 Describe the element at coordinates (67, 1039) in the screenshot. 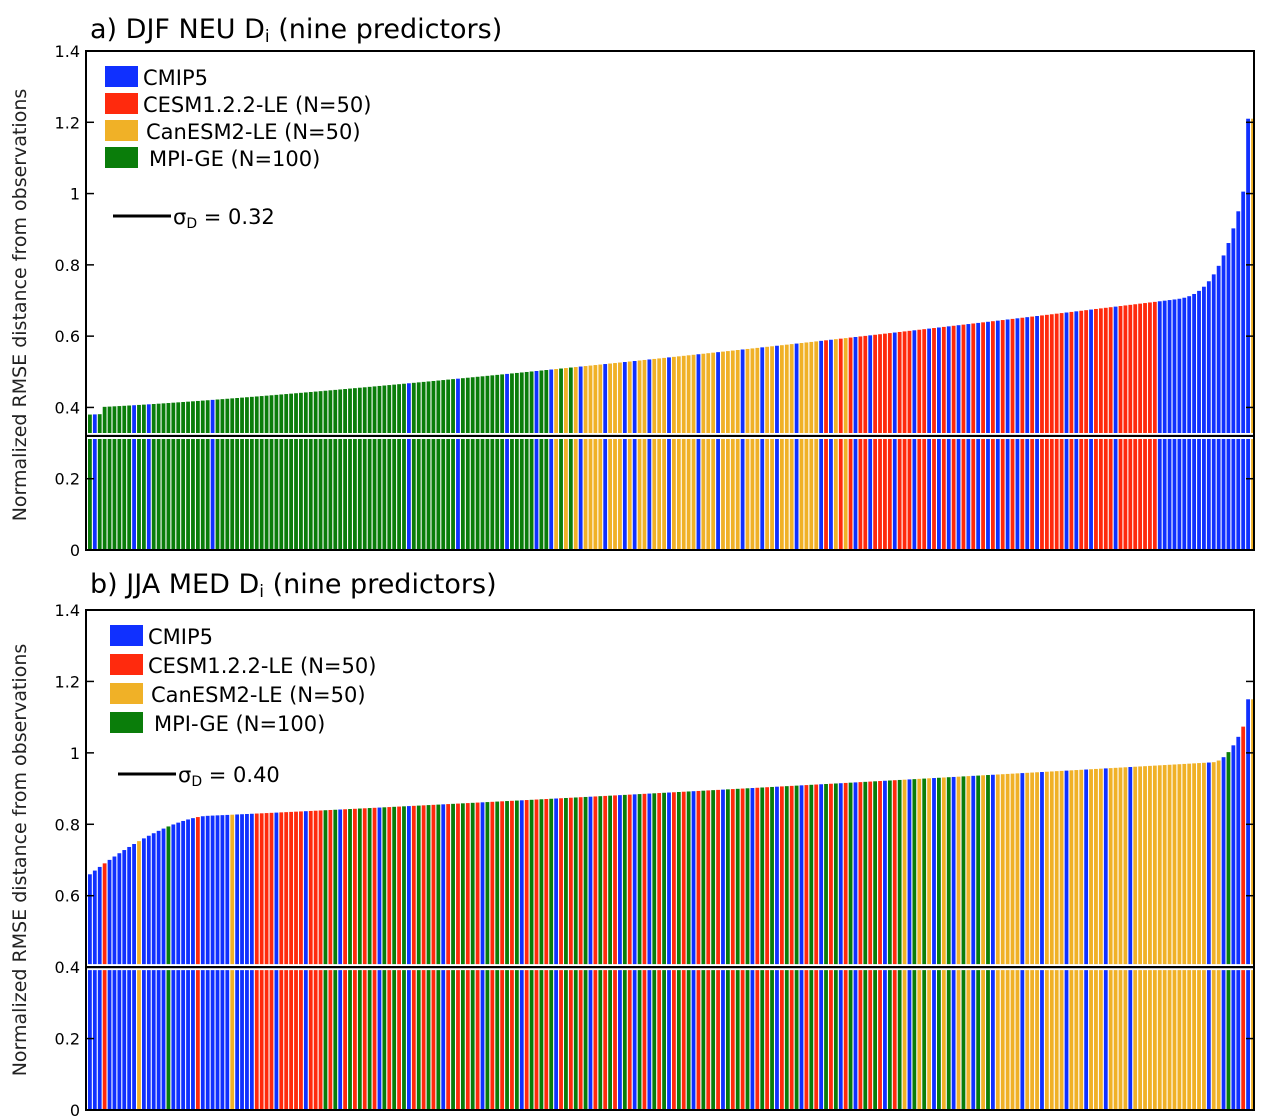

I see `y-tick-label: 0.2` at that location.